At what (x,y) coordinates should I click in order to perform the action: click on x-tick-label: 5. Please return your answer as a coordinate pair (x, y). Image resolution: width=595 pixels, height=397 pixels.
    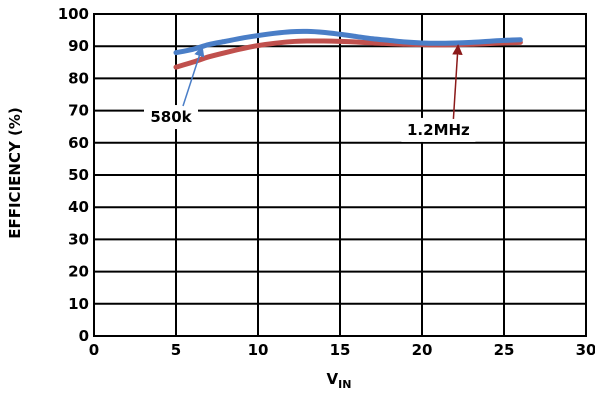
    Looking at the image, I should click on (176, 350).